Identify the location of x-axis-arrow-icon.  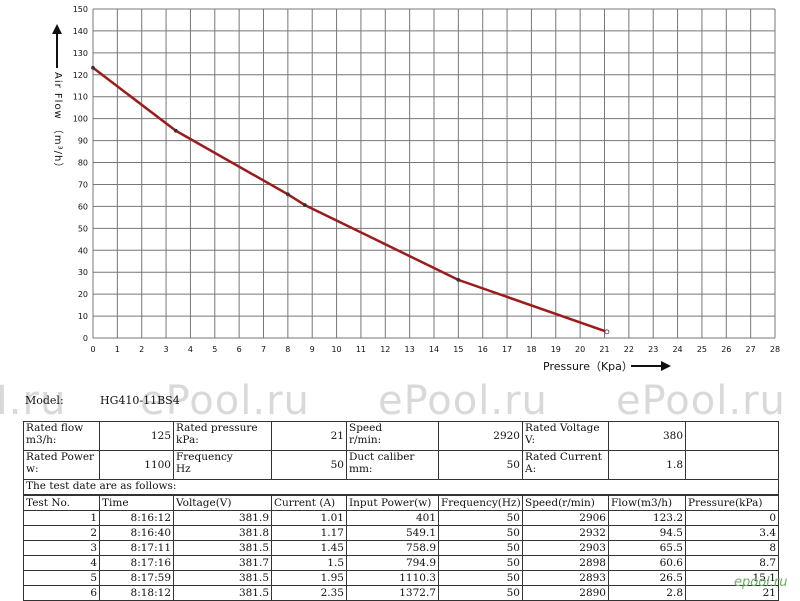
(651, 366).